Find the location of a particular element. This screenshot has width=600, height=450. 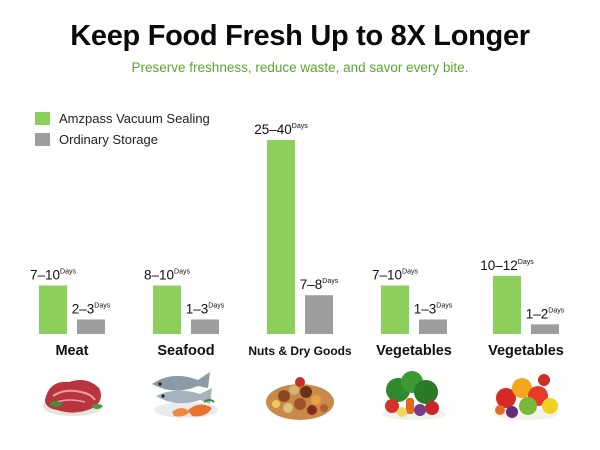

legend-swatch-sealed is located at coordinates (42, 118).